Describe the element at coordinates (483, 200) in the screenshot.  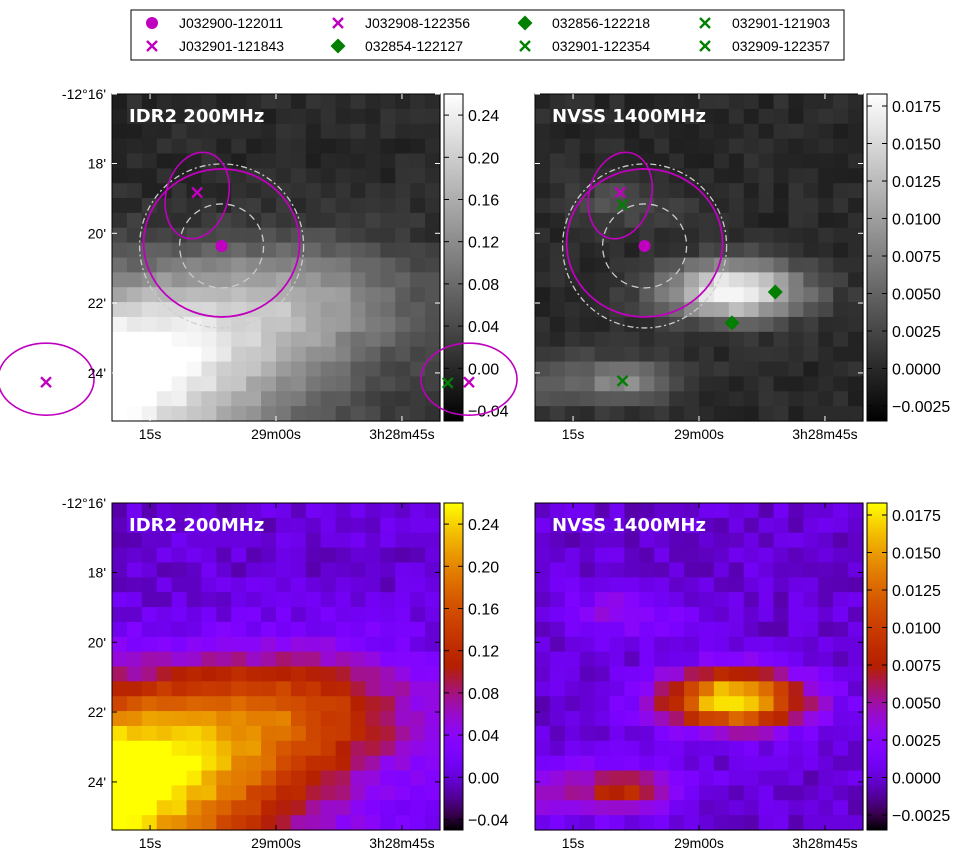
I see `colorbar-tick-label: 0.16` at that location.